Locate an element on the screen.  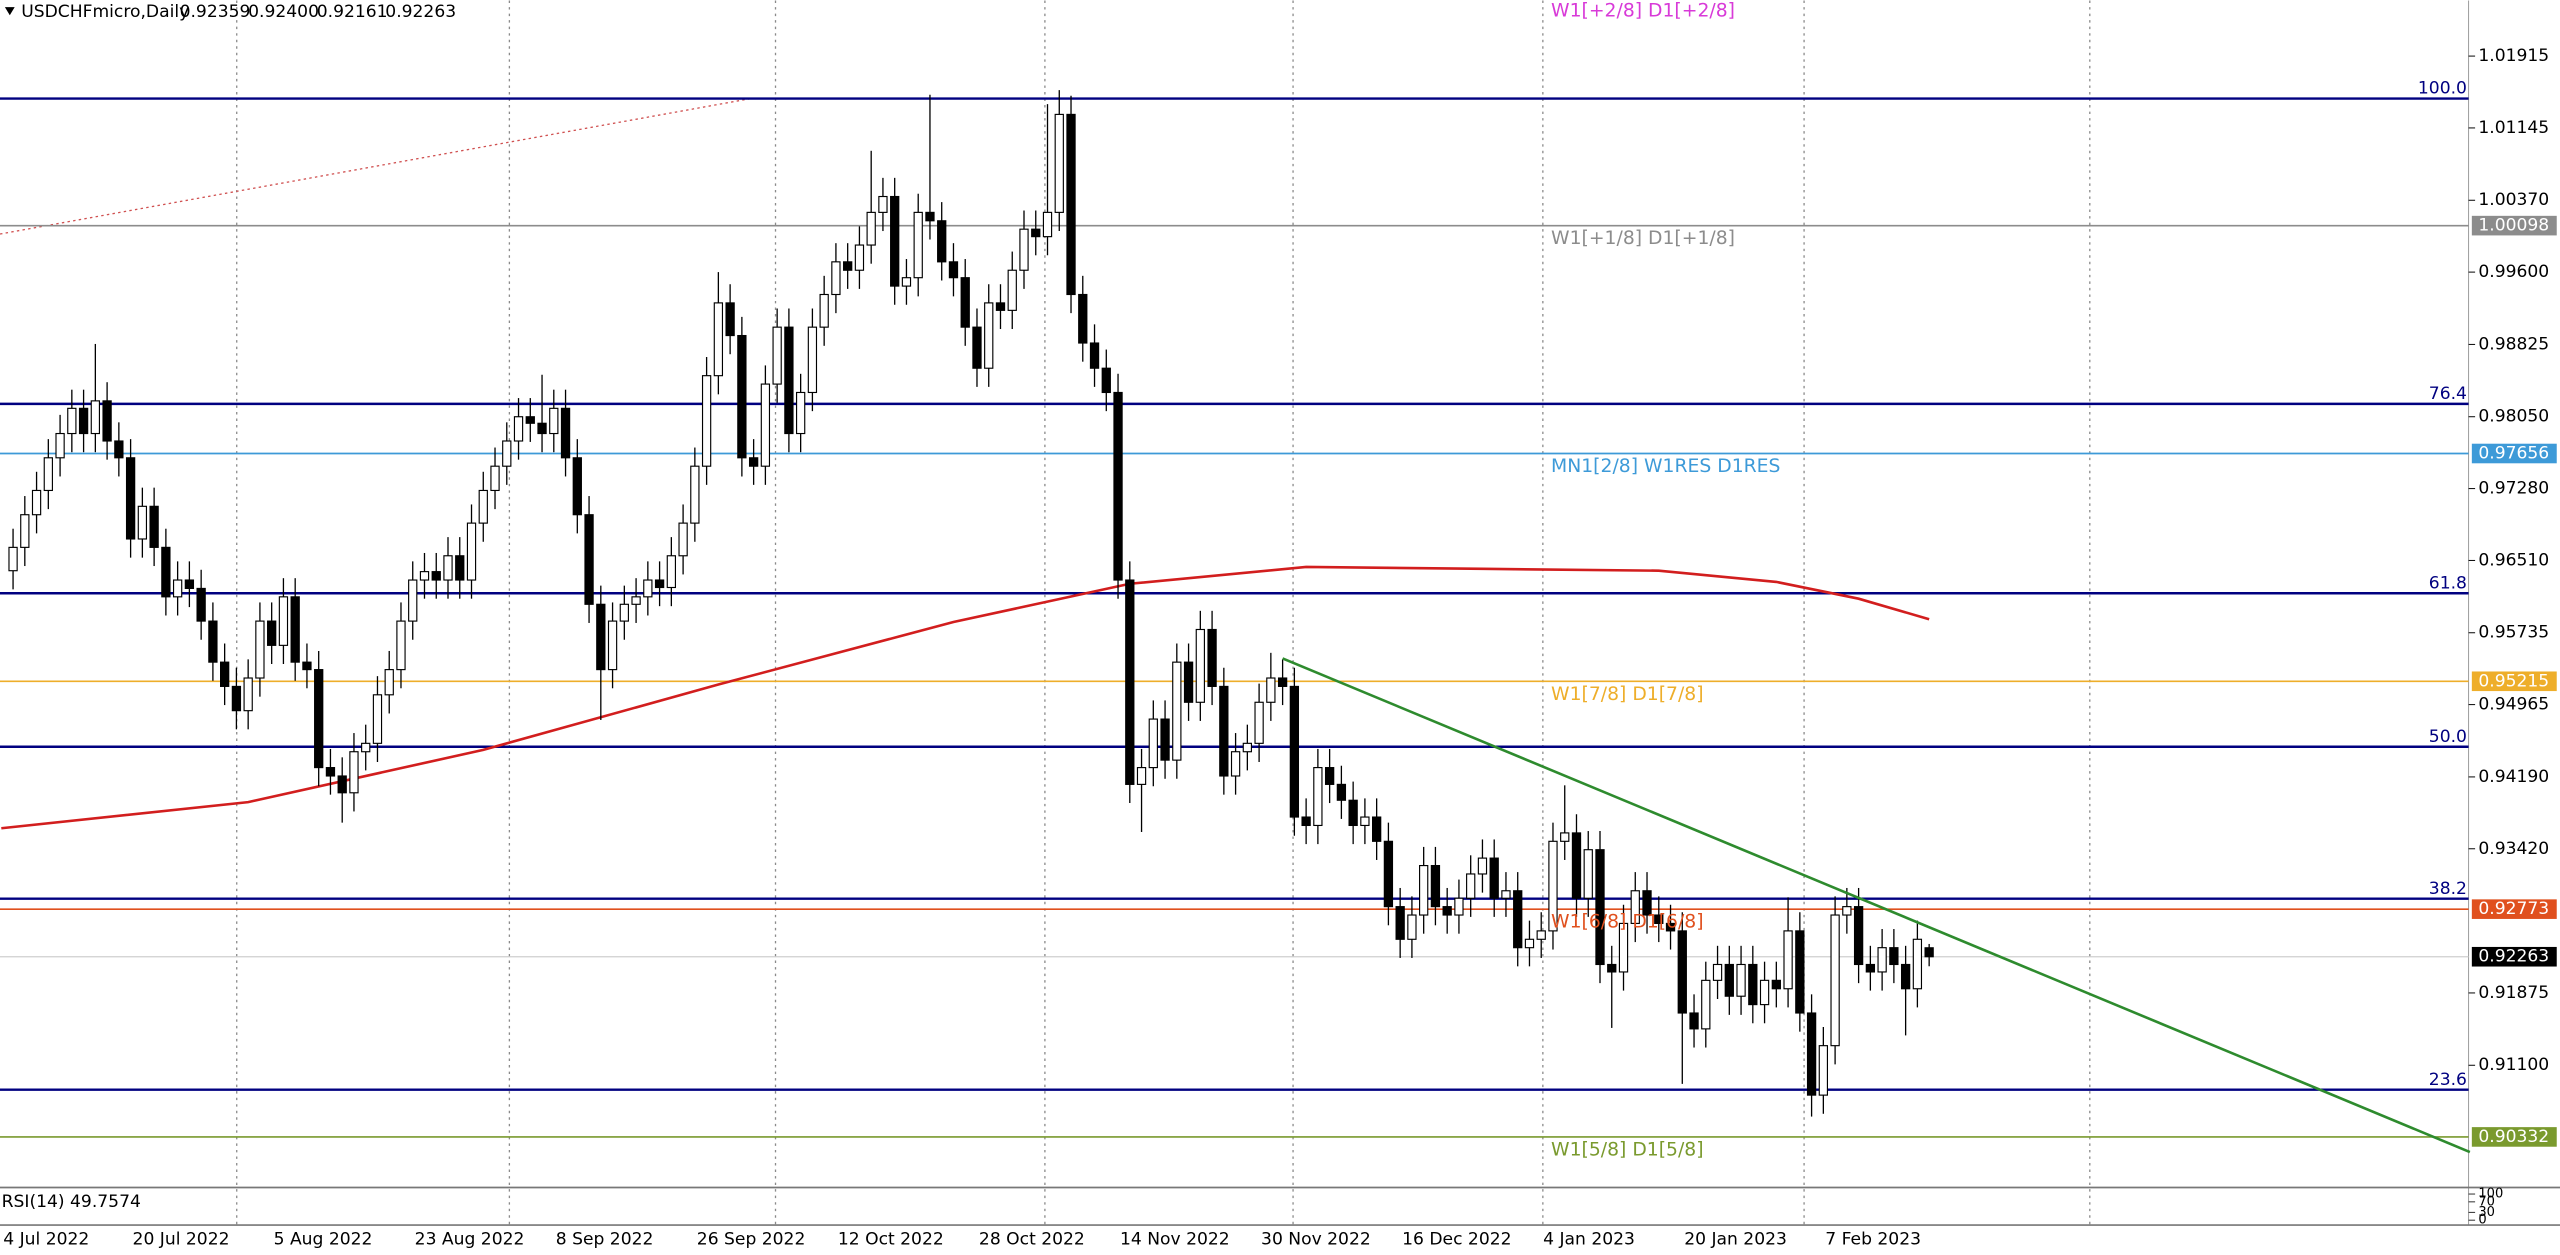
rsi-tick-label: 0 is located at coordinates (2482, 1220).